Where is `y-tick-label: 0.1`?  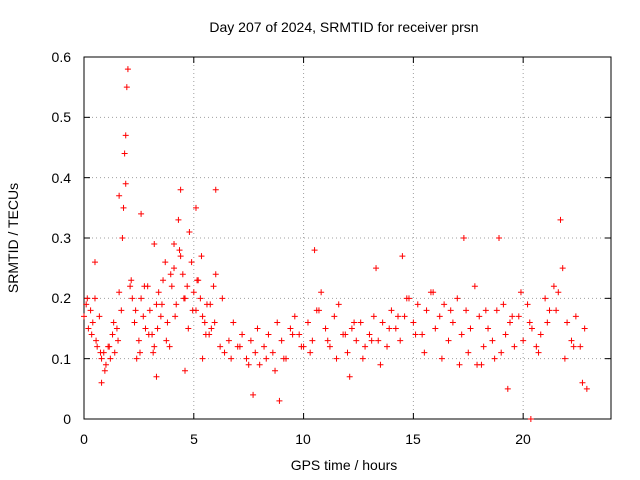 y-tick-label: 0.1 is located at coordinates (62, 359).